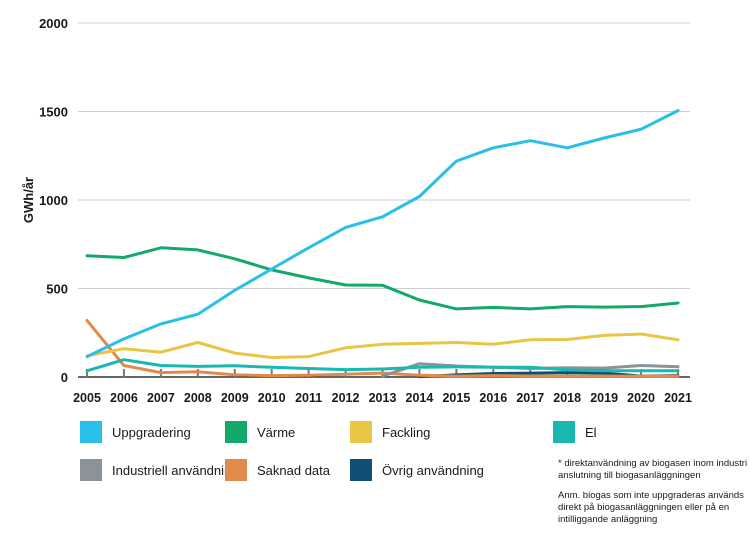 The image size is (750, 534). I want to click on legend-label: Industriell användning*, so click(178, 470).